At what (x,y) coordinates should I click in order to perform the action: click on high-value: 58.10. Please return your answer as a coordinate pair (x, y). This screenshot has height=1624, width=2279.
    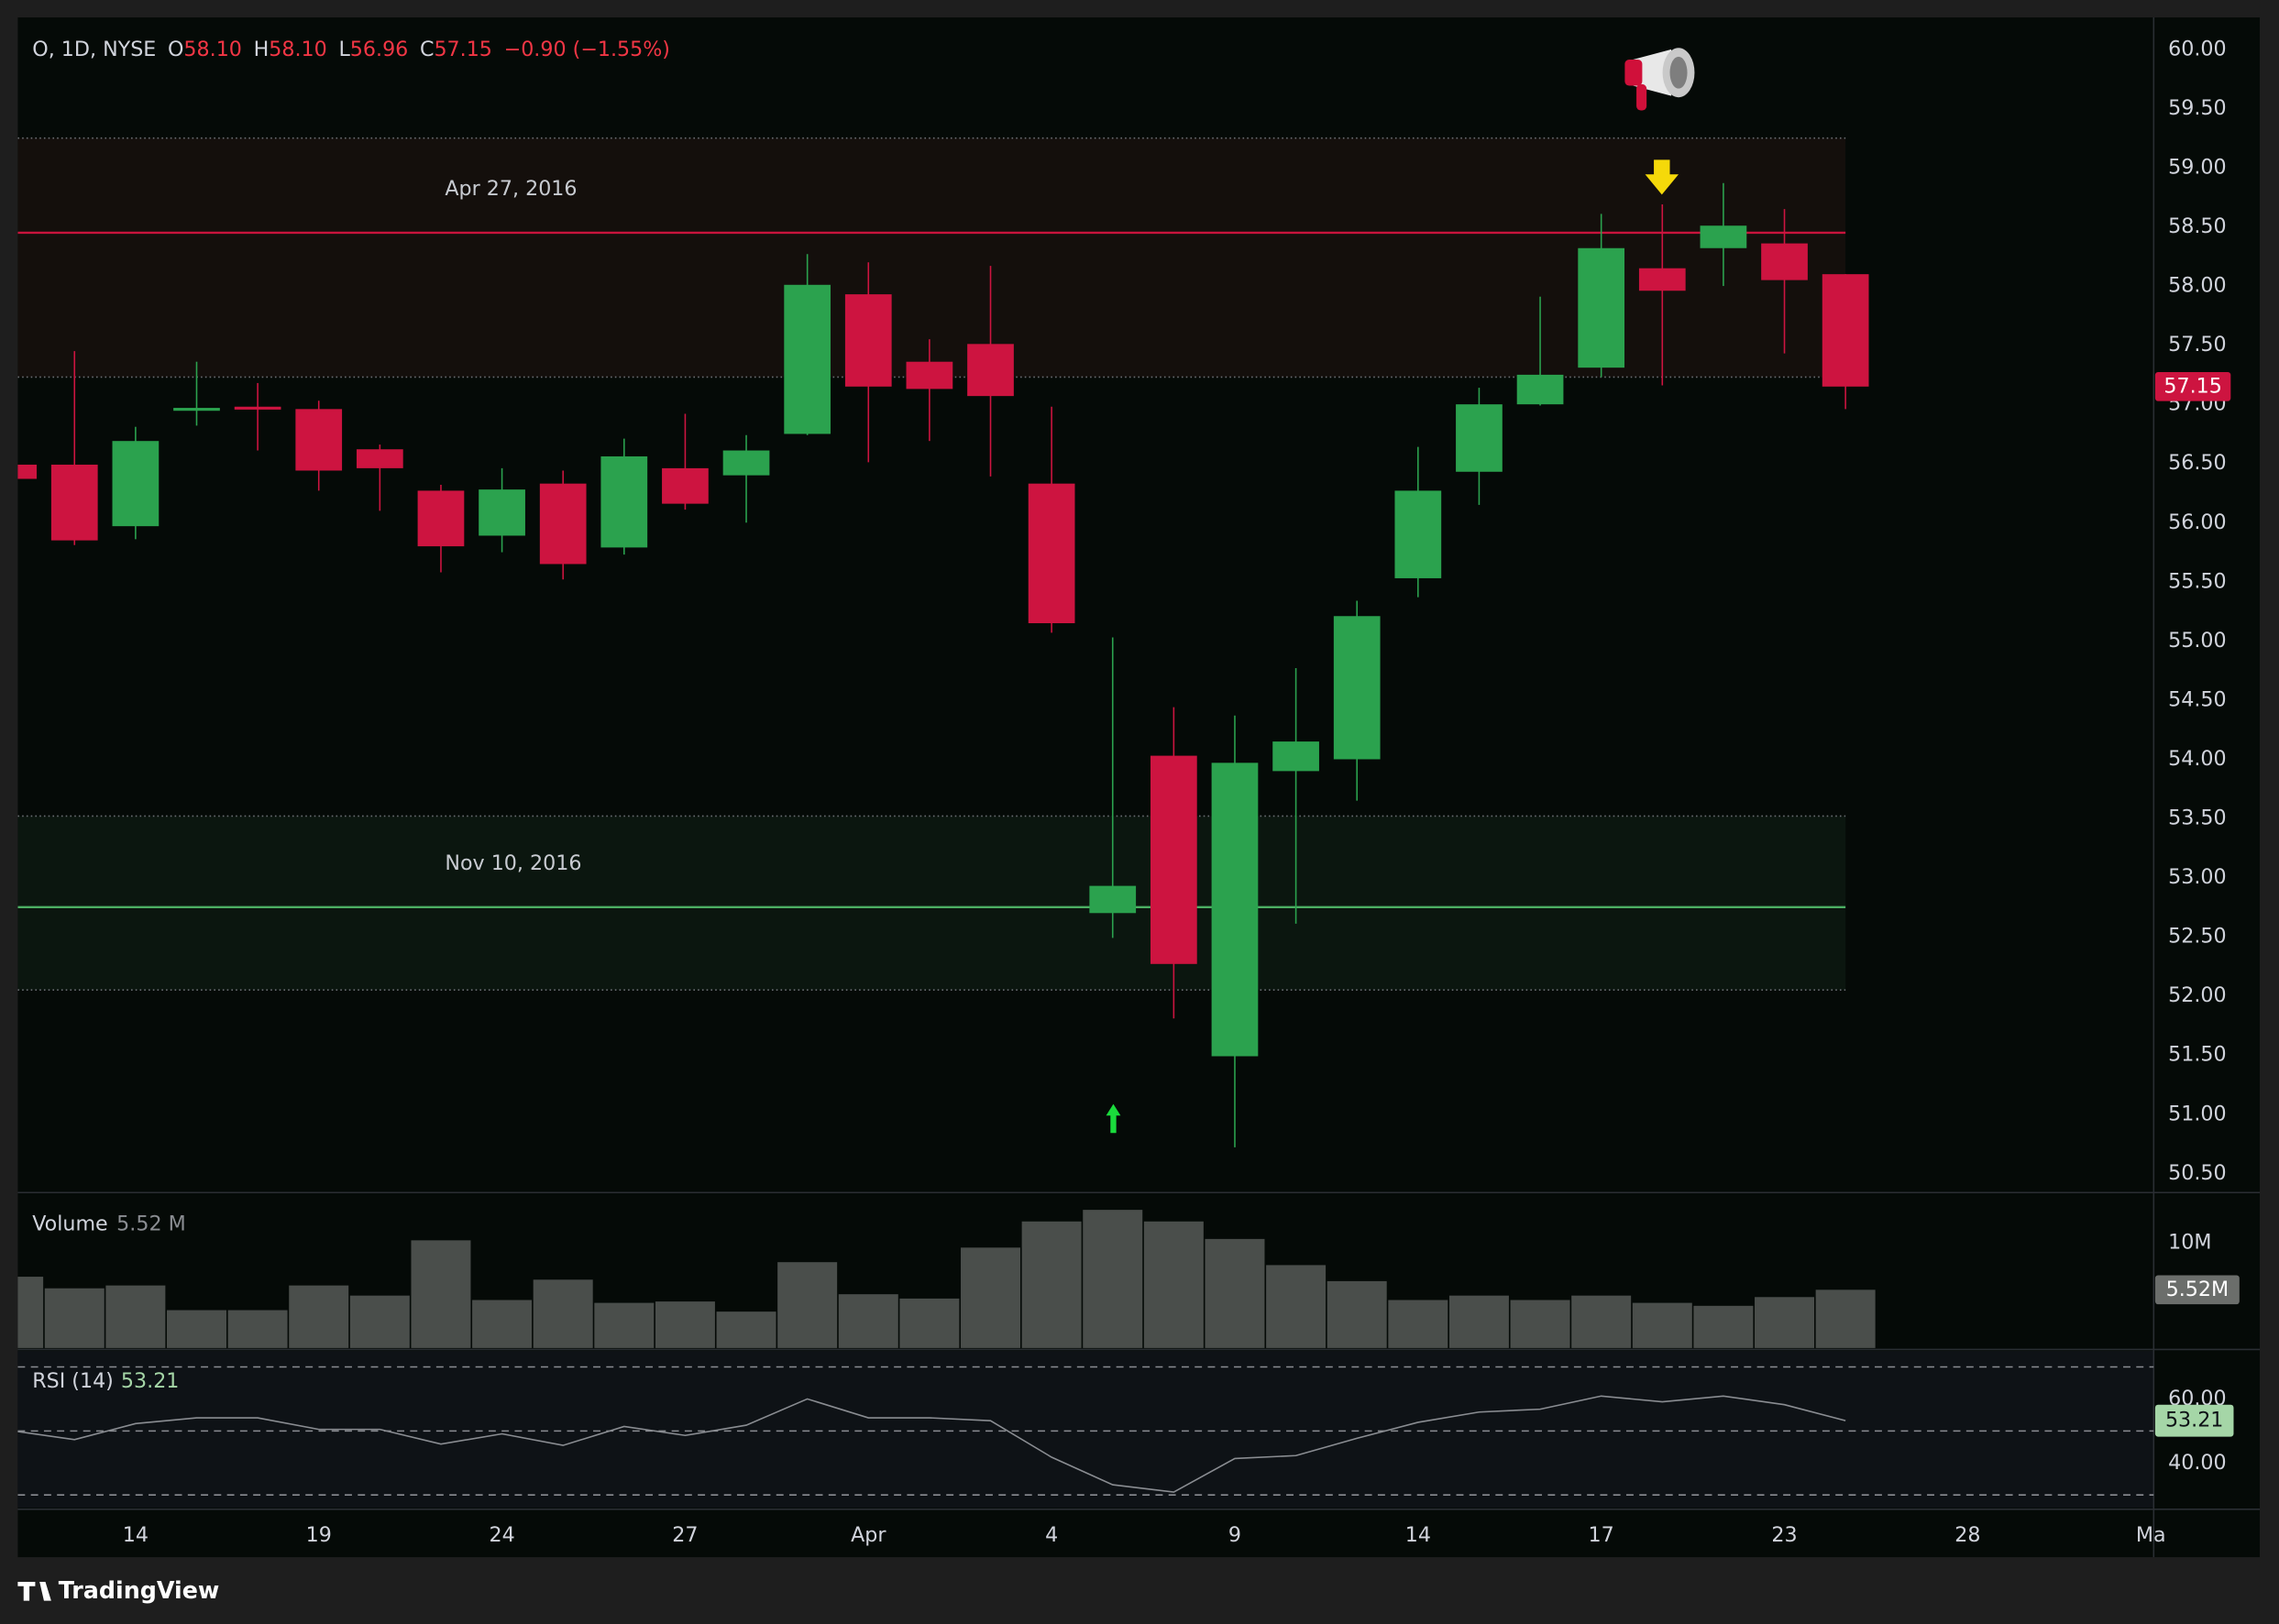
    Looking at the image, I should click on (297, 48).